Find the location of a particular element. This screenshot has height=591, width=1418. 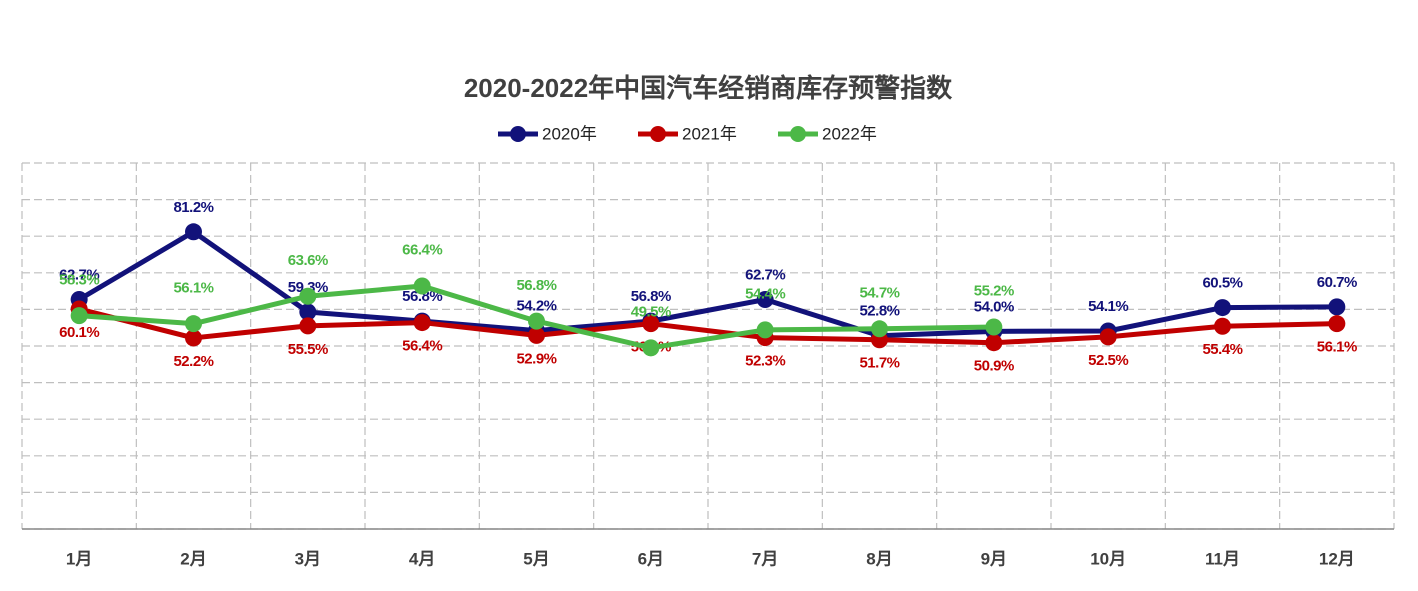

value-label: 54.2% is located at coordinates (536, 306).